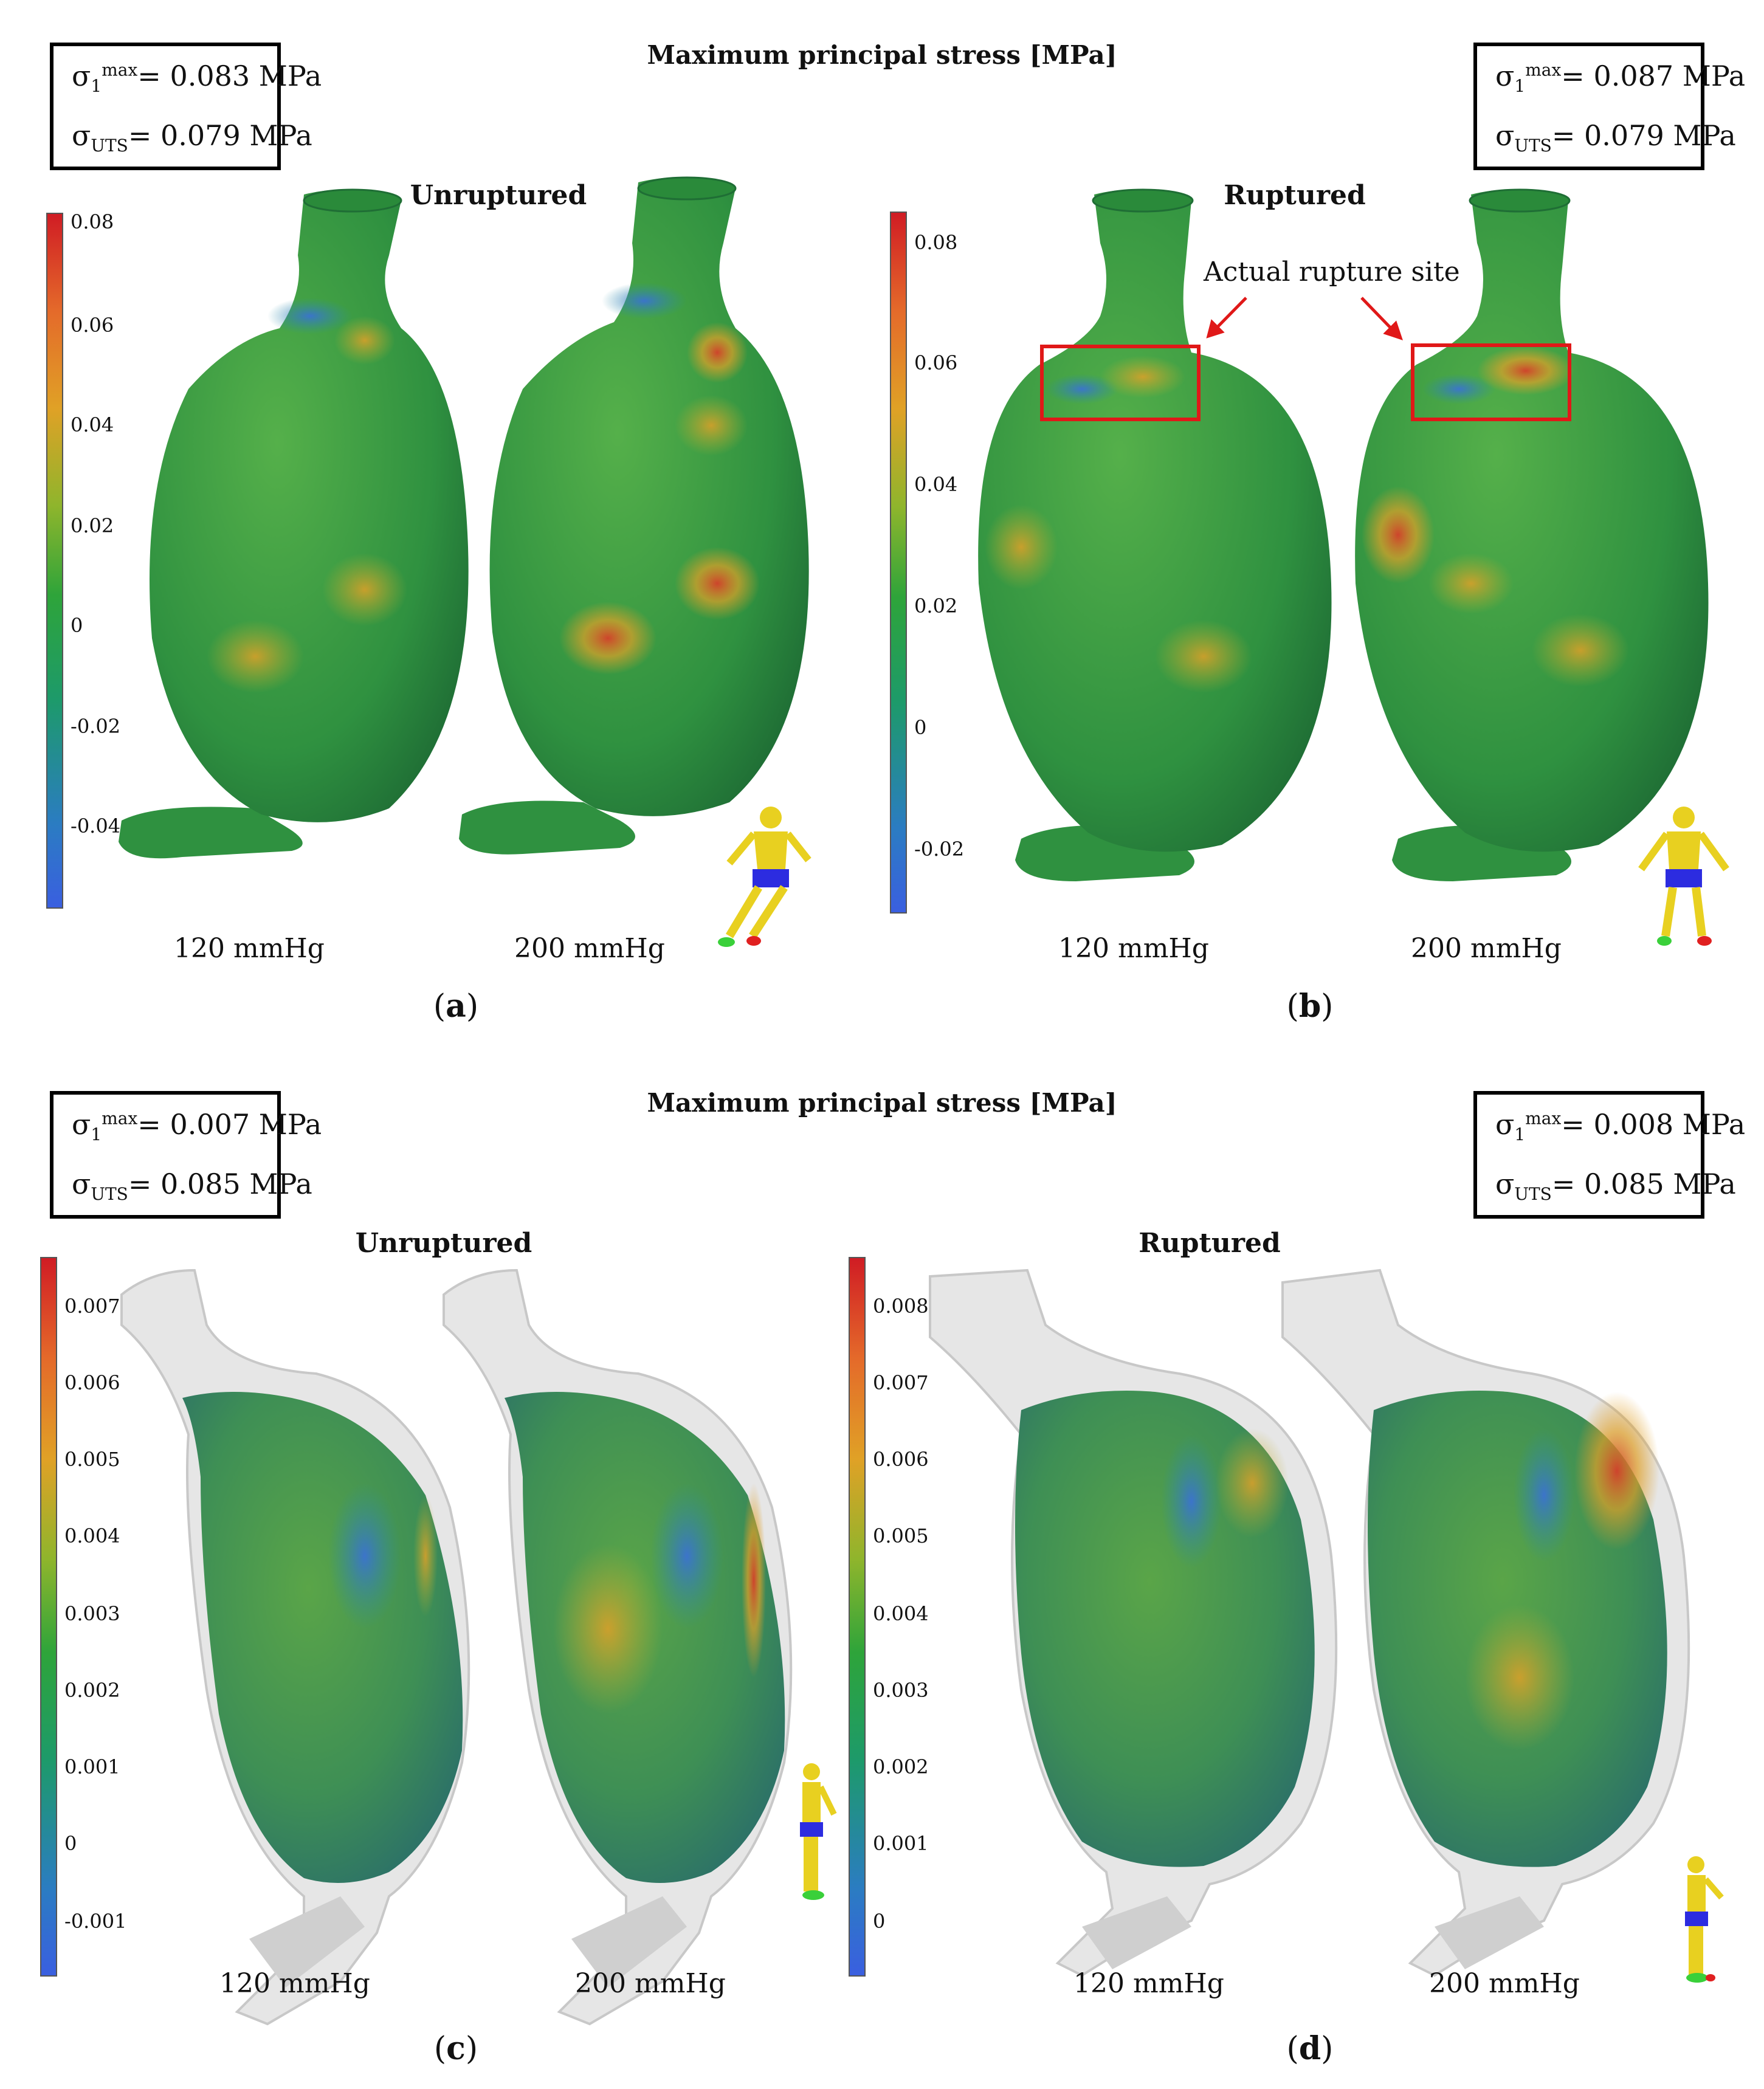 The width and height of the screenshot is (1764, 2089). What do you see at coordinates (901, 1843) in the screenshot?
I see `colorbar-d-tick: 0.001` at bounding box center [901, 1843].